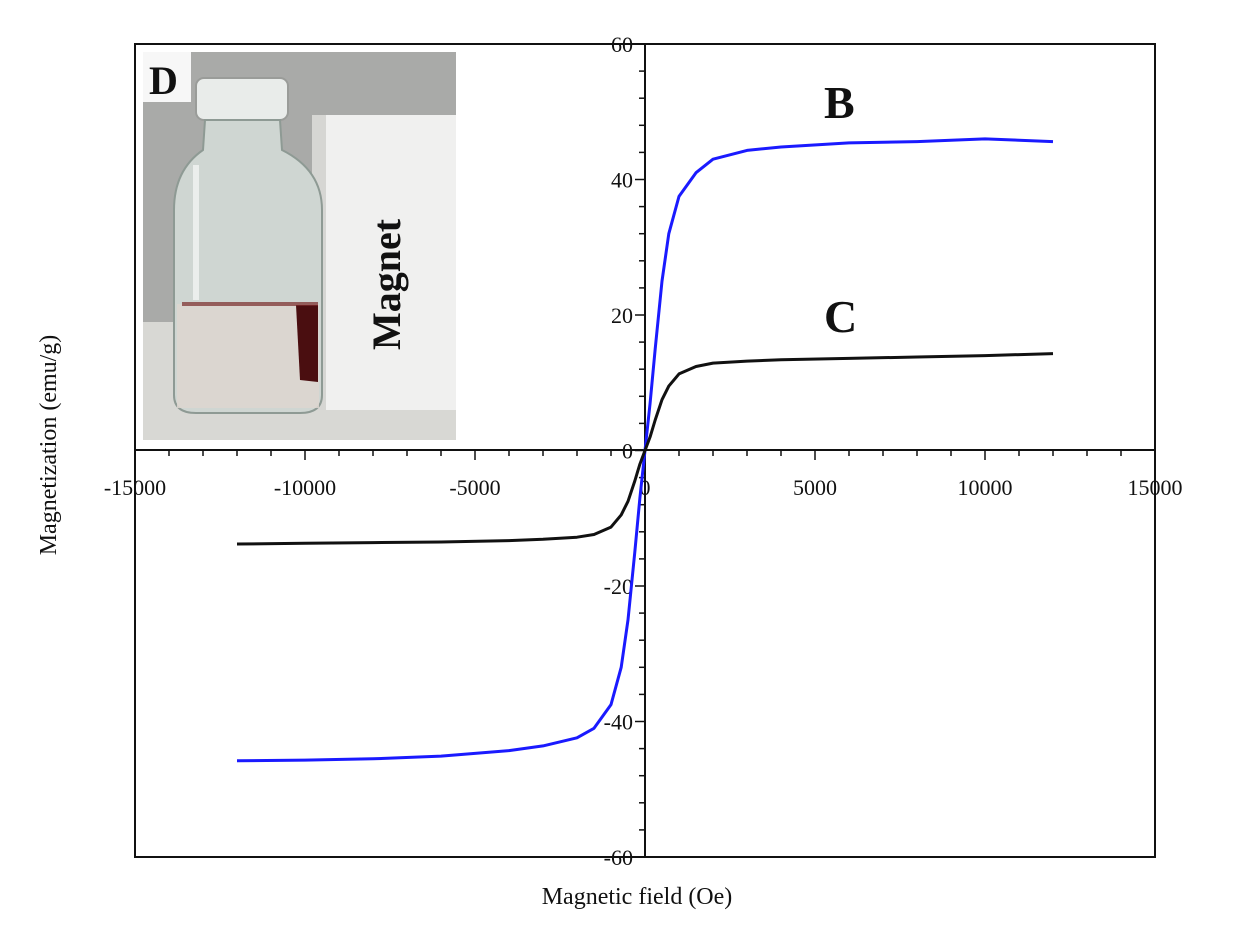 This screenshot has width=1238, height=943. Describe the element at coordinates (985, 487) in the screenshot. I see `x-tick-label: 10000` at that location.